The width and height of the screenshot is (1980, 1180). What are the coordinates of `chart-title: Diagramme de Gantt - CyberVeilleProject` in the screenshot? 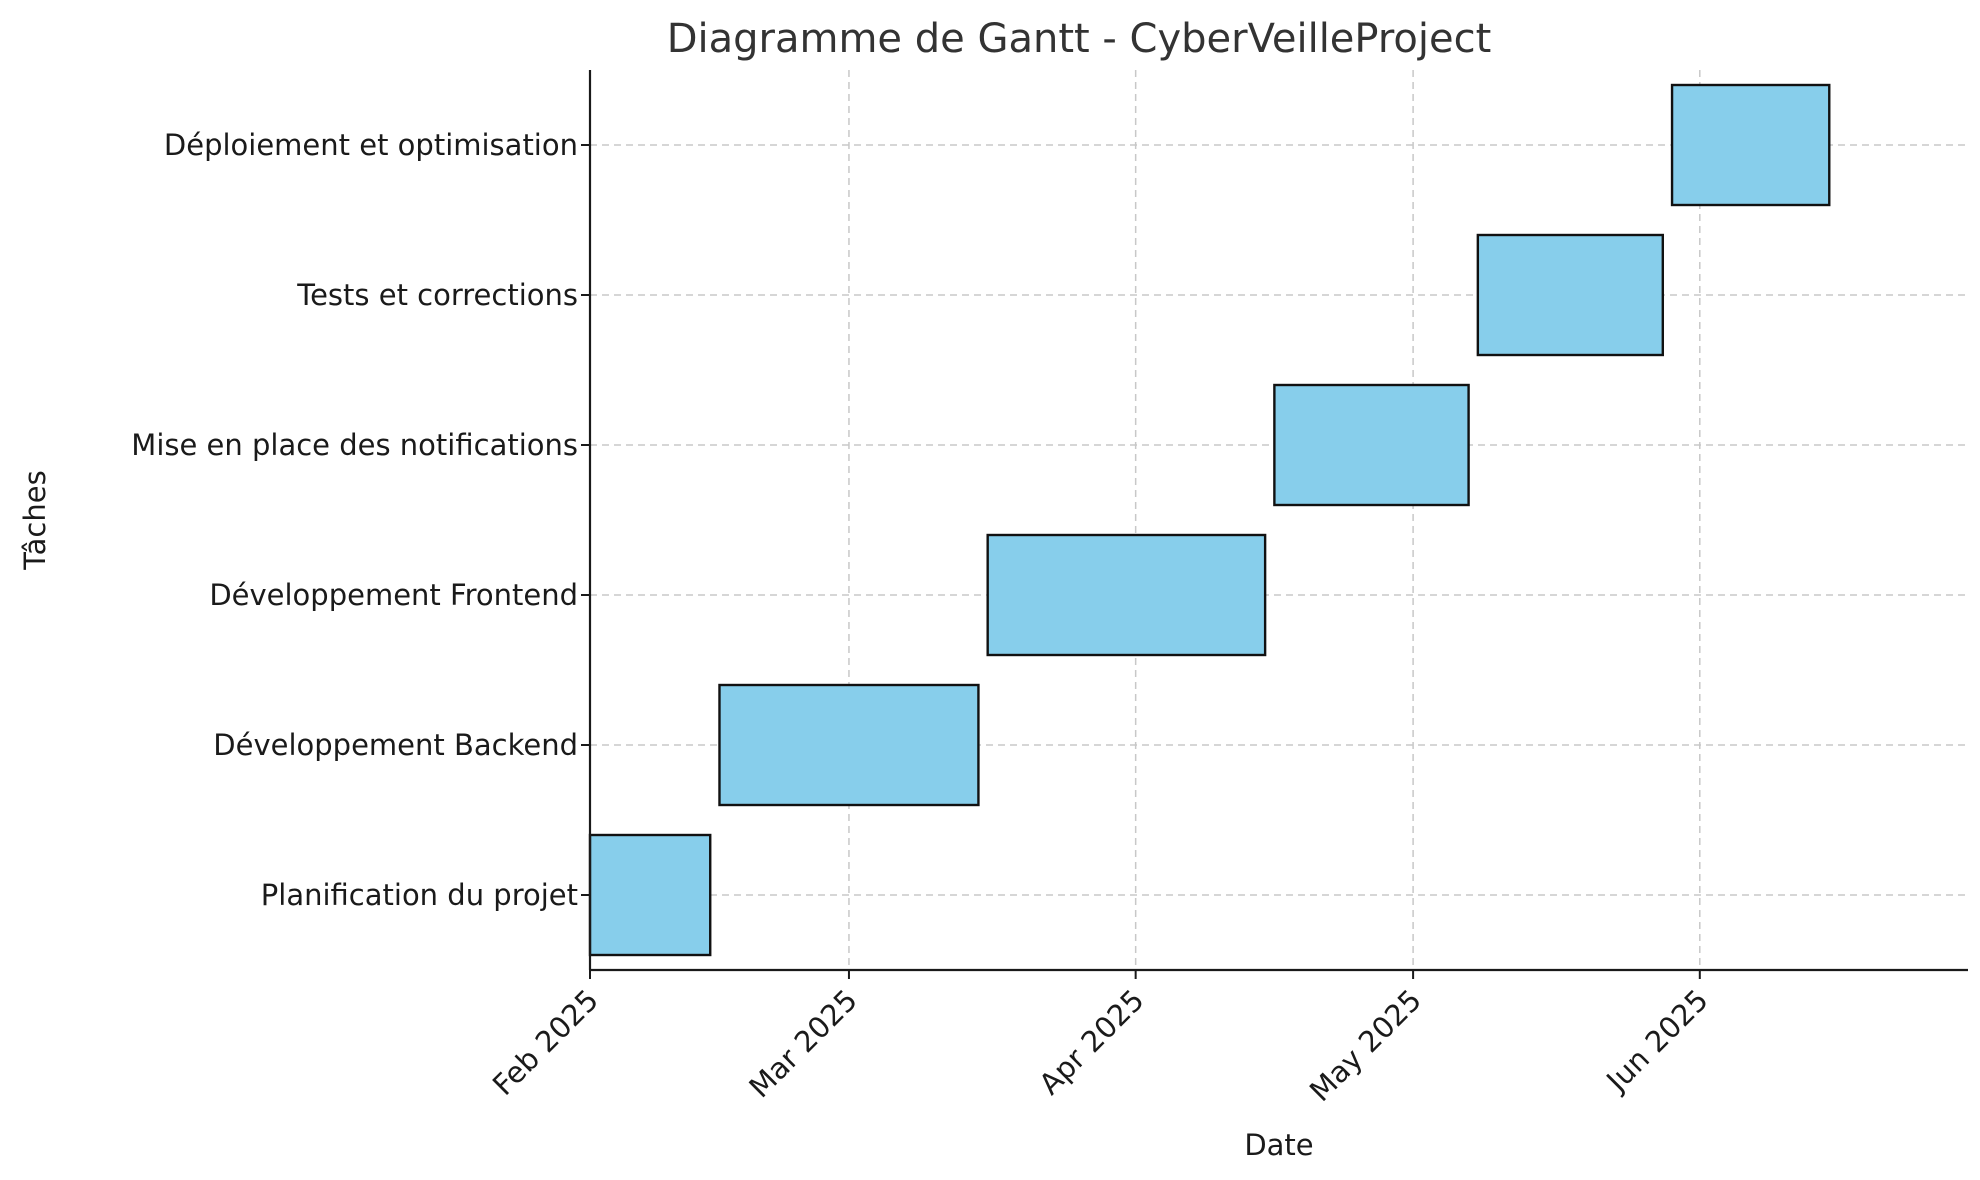 It's located at (1079, 39).